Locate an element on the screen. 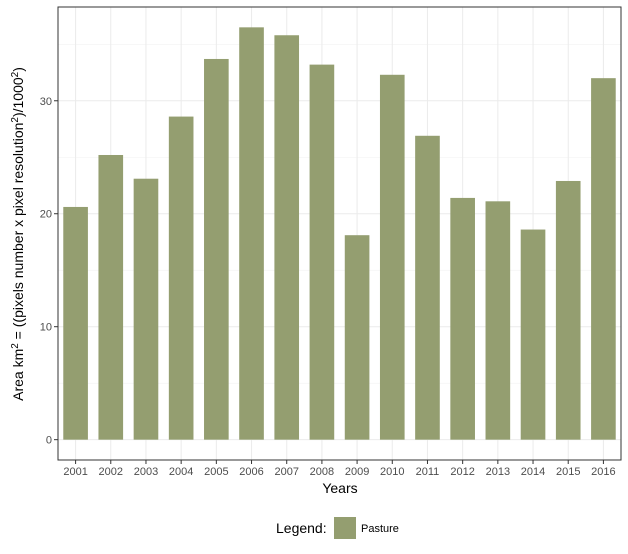  x-tick-label: 2010 is located at coordinates (392, 472).